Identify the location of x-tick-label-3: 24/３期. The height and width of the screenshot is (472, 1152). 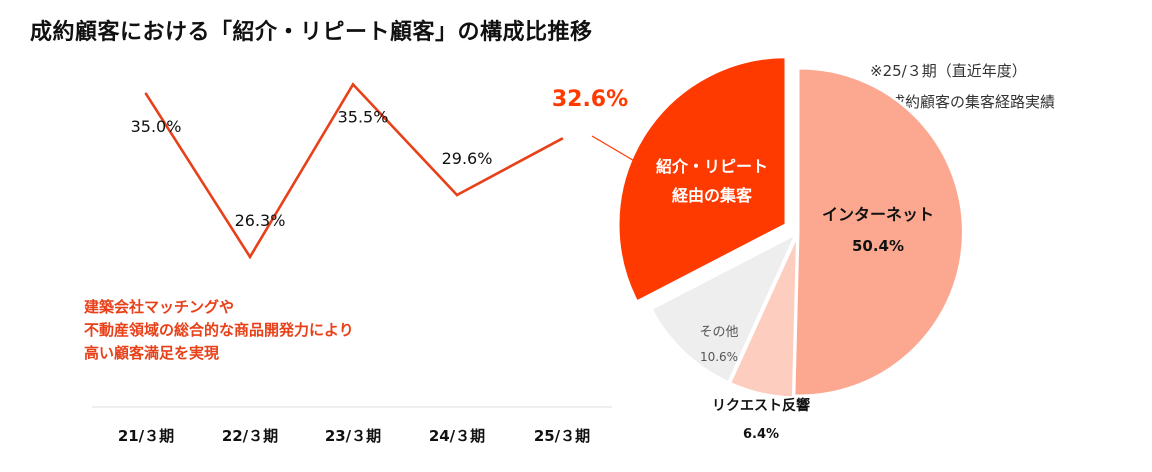
(457, 436).